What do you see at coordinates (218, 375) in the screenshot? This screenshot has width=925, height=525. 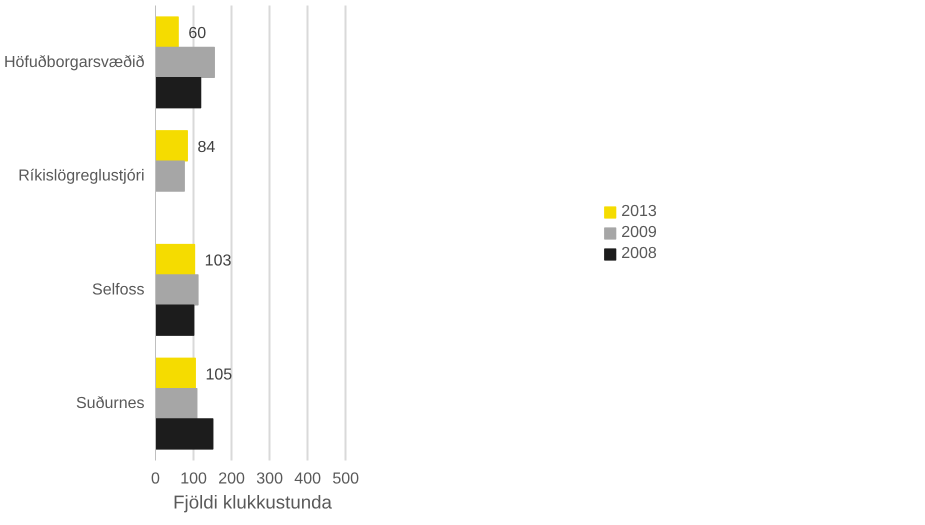 I see `data-label: 105` at bounding box center [218, 375].